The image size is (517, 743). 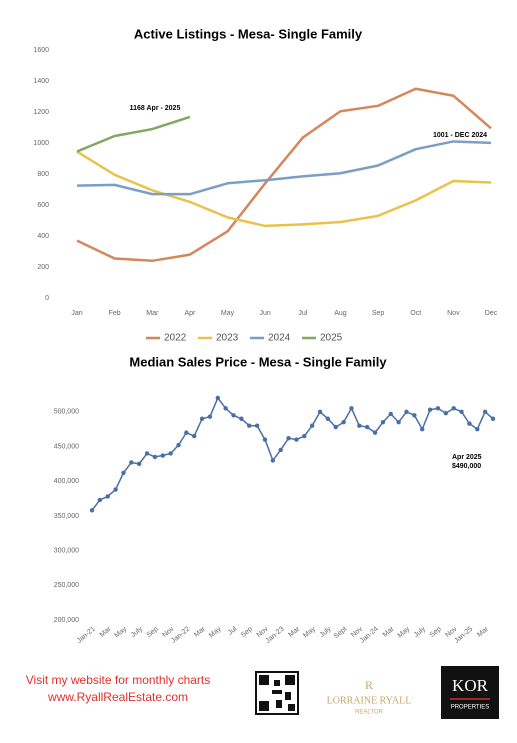 I want to click on x-tick-label: Dec, so click(x=491, y=313).